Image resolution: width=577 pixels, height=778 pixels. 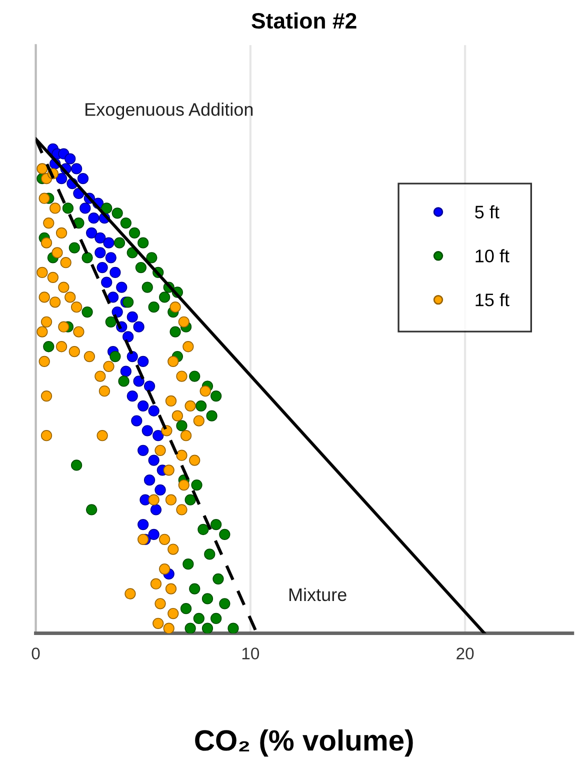 I want to click on x-tick-label: 0, so click(x=36, y=654).